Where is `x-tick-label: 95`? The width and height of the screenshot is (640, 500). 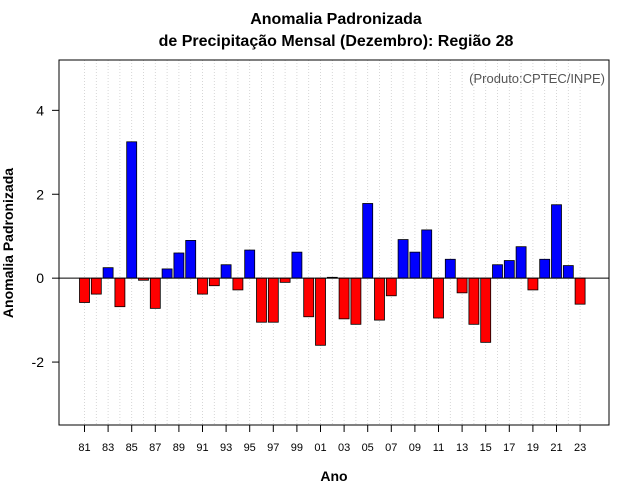 x-tick-label: 95 is located at coordinates (250, 448).